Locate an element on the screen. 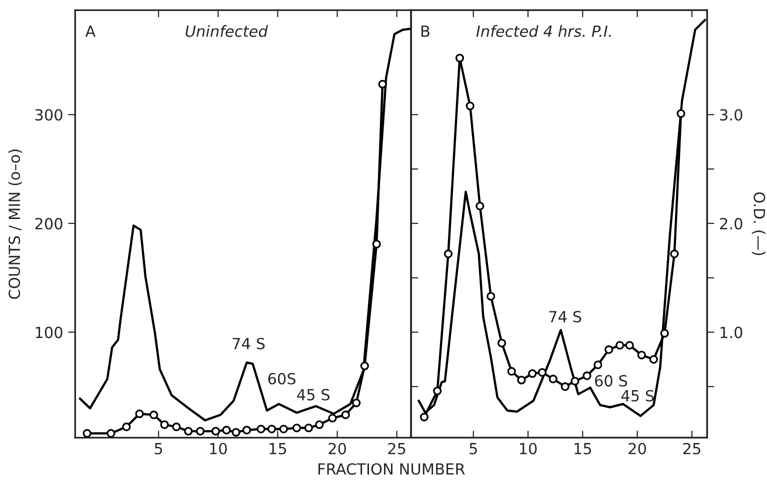 This screenshot has width=767, height=485. y-tick-label: 100 is located at coordinates (49, 332).